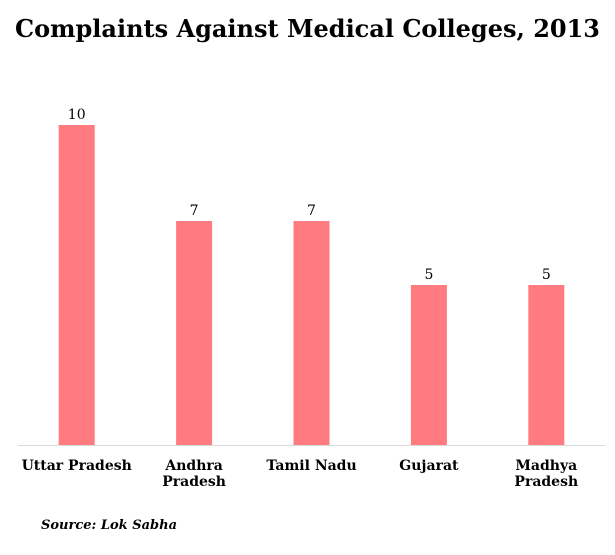  What do you see at coordinates (428, 275) in the screenshot?
I see `data-label-gujarat: 5` at bounding box center [428, 275].